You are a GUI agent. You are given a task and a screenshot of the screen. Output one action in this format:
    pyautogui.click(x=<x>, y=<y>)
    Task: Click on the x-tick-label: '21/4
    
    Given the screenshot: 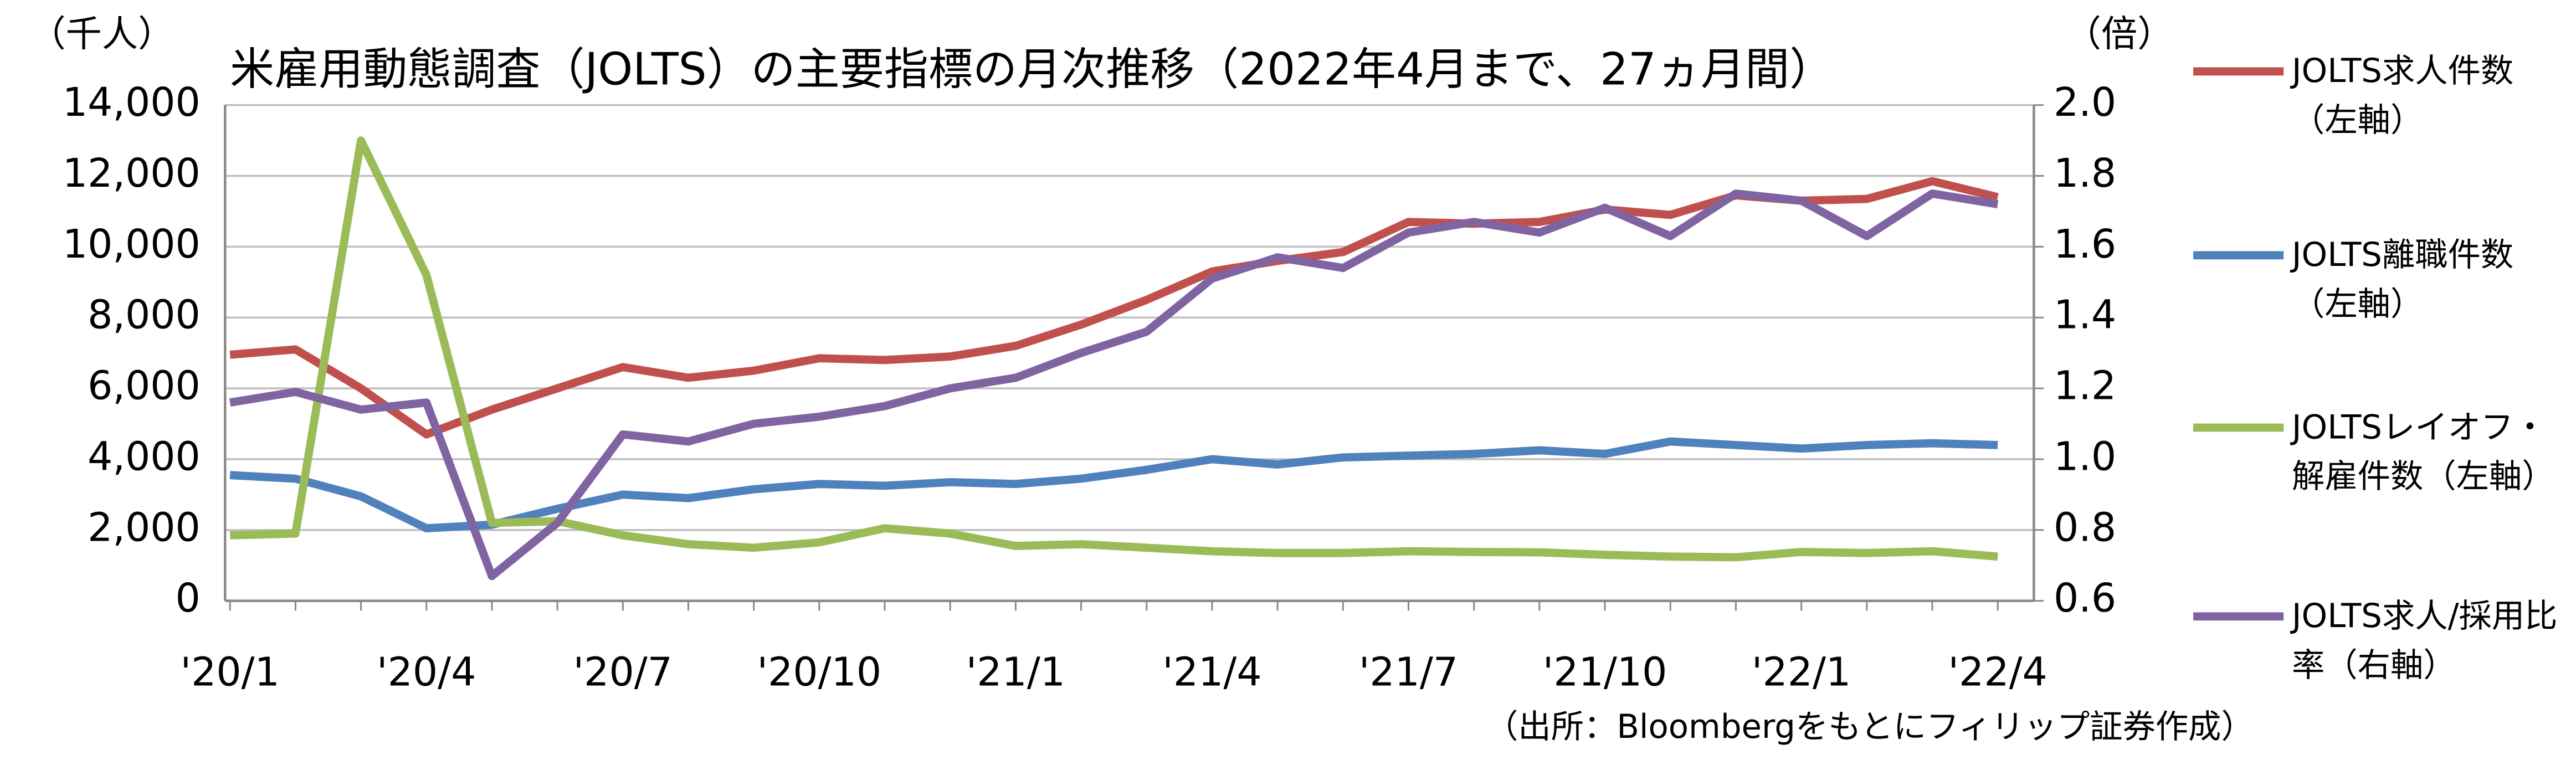 What is the action you would take?
    pyautogui.click(x=1211, y=672)
    